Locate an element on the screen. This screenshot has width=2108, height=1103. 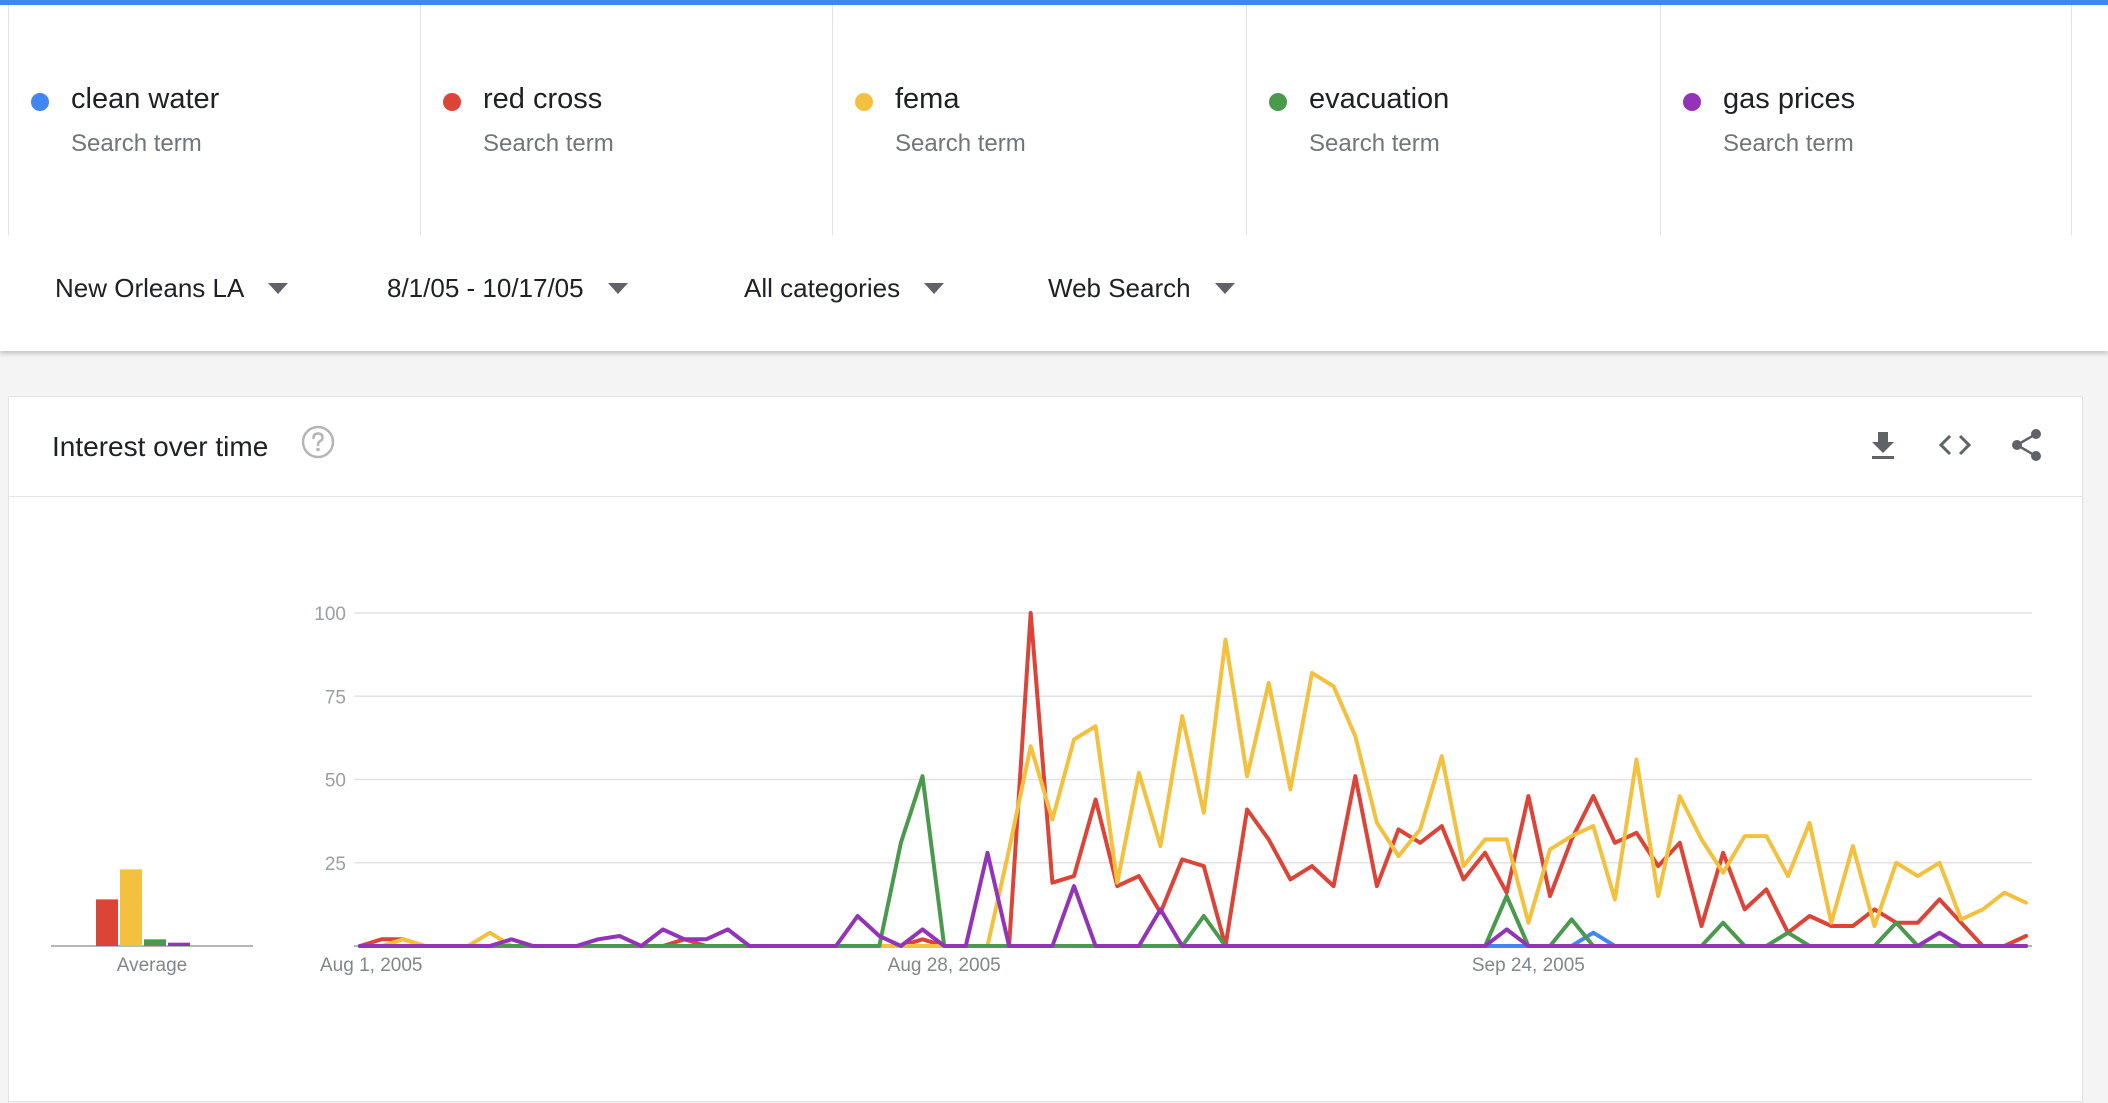
term-card-clean-water: clean water Search term is located at coordinates (214, 120).